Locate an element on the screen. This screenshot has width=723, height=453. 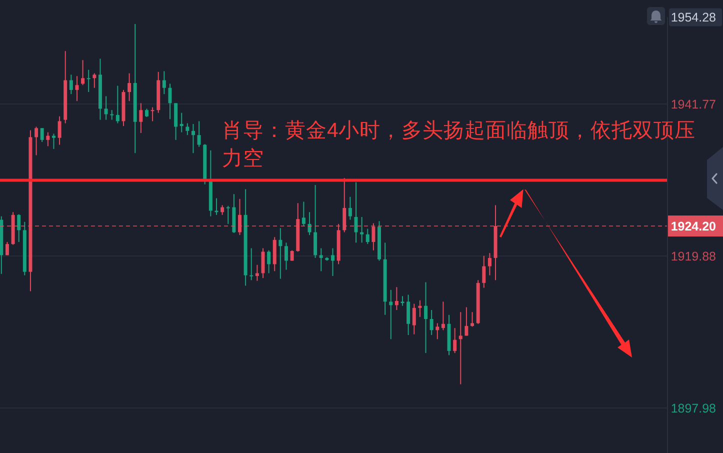
y-tick-label: 1941.77 is located at coordinates (693, 105).